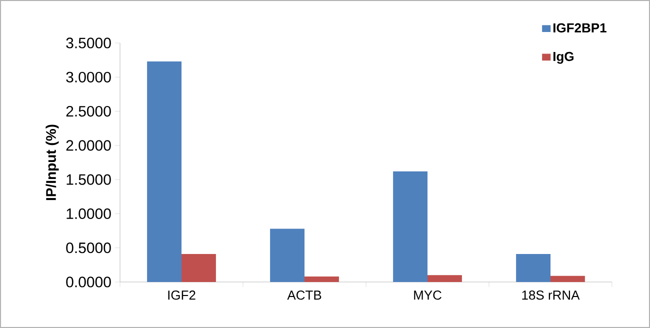 The image size is (650, 328). I want to click on y-axis-title: IP/Input (%), so click(52, 162).